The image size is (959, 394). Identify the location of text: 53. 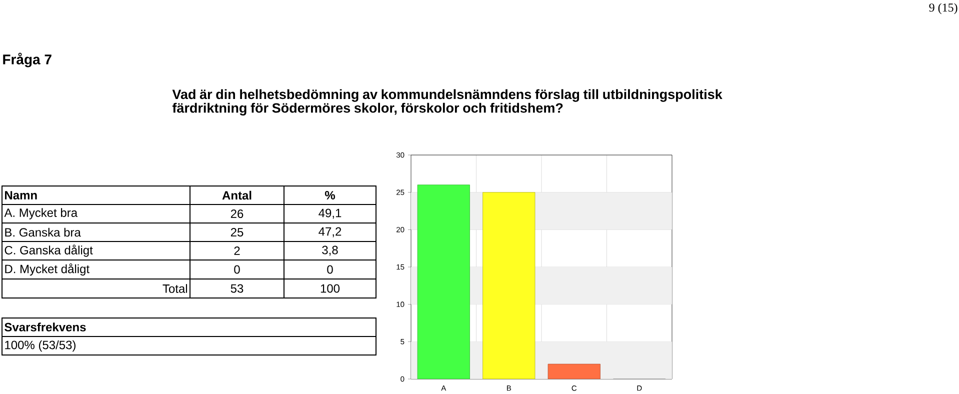
(237, 288).